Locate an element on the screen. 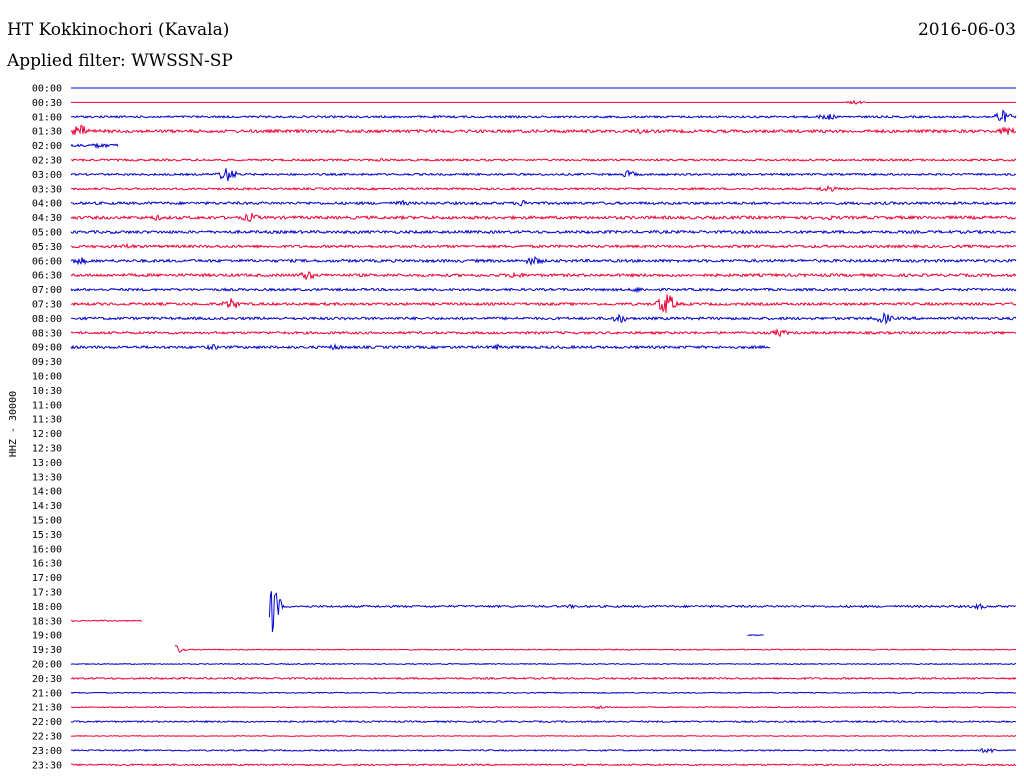  time-tick-label: 16:00 is located at coordinates (47, 549).